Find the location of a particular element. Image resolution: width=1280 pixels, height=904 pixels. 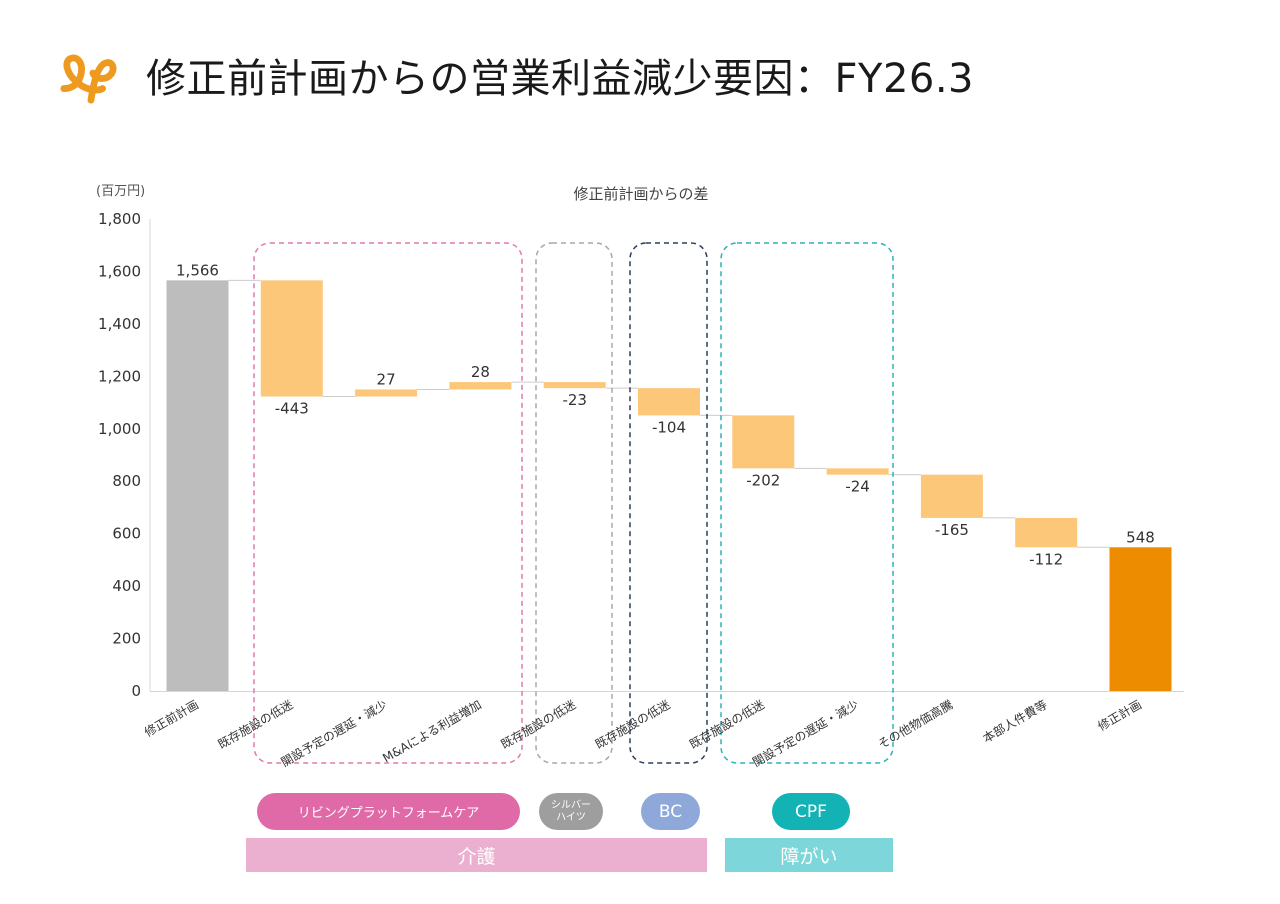

data-label: -112 is located at coordinates (1046, 559).